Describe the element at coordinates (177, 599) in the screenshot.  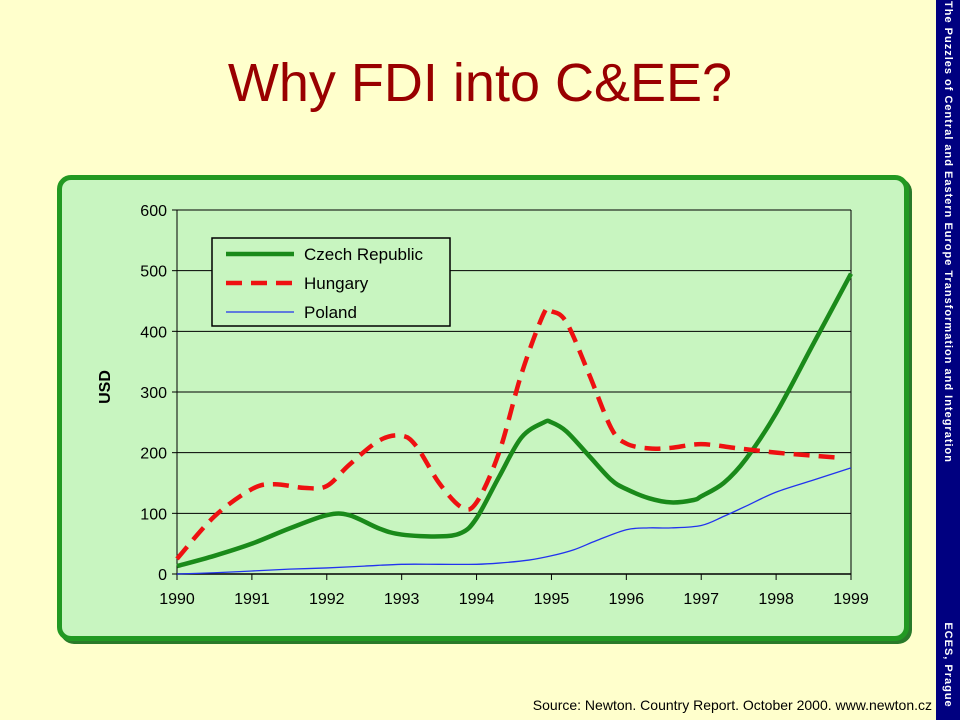
I see `x-tick-label: 1990` at that location.